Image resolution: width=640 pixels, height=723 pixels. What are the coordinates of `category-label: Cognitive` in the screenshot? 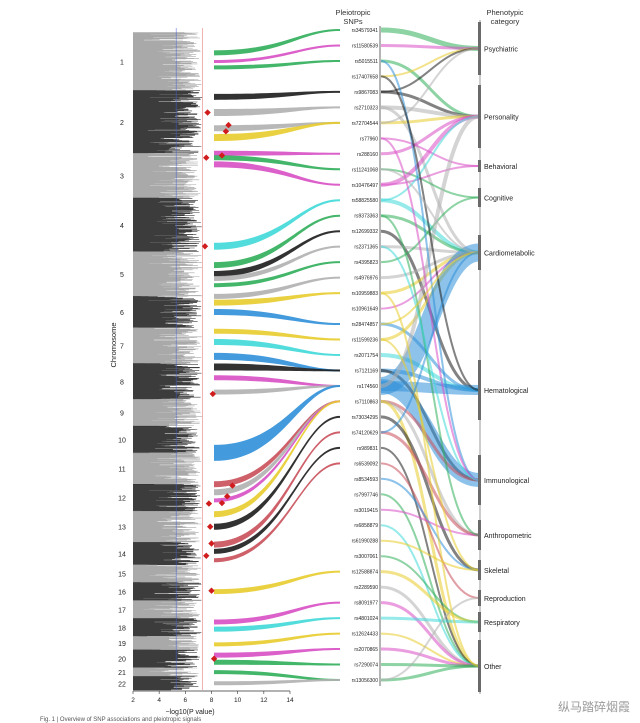 It's located at (498, 199).